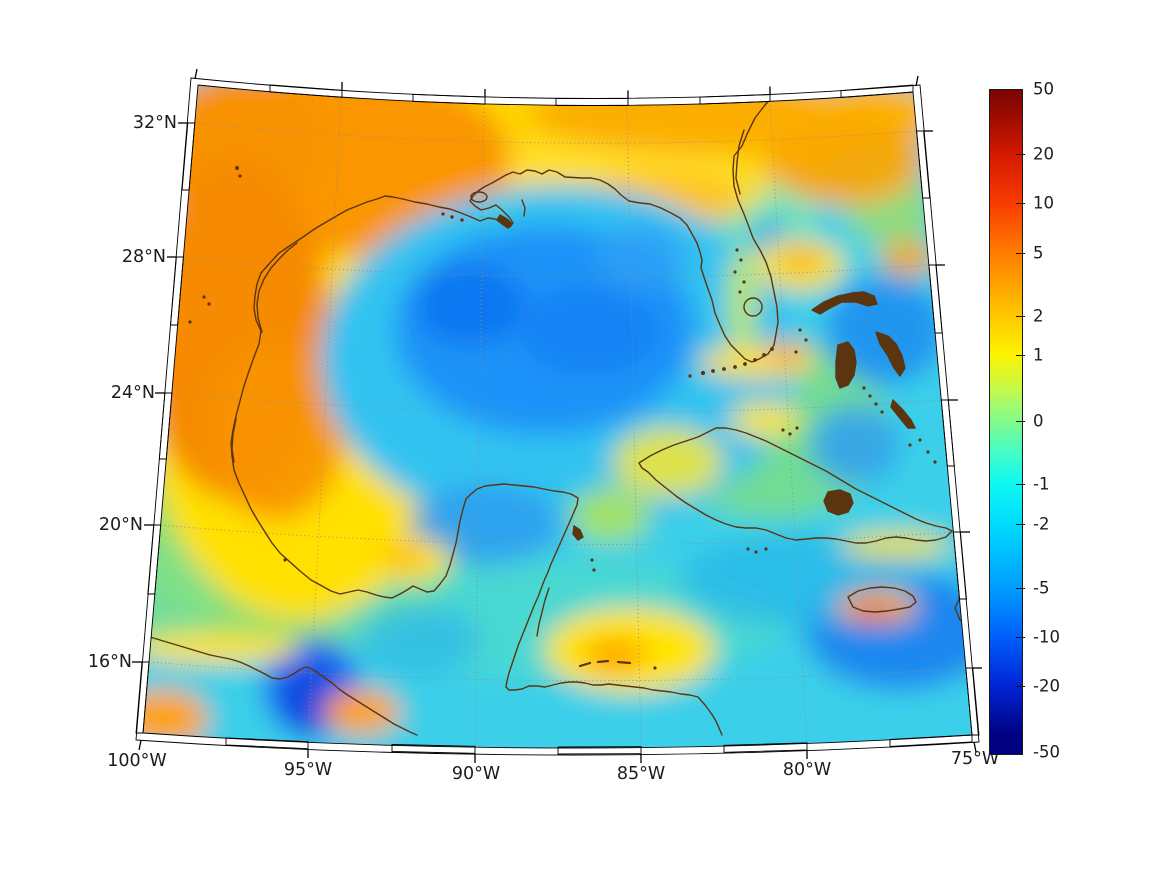 The width and height of the screenshot is (1167, 875). Describe the element at coordinates (308, 770) in the screenshot. I see `lon-label-95w: 95°W` at that location.